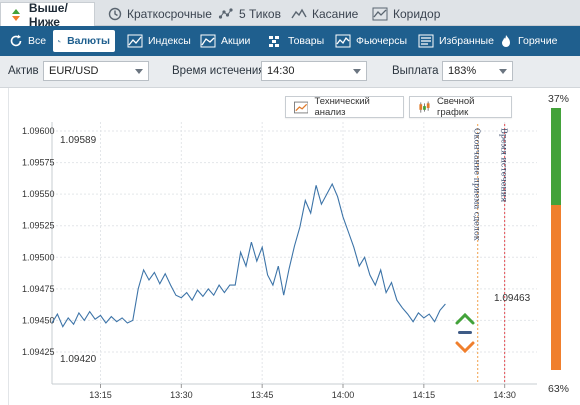 Image resolution: width=580 pixels, height=405 pixels. I want to click on category-favorites: Избранные, so click(456, 41).